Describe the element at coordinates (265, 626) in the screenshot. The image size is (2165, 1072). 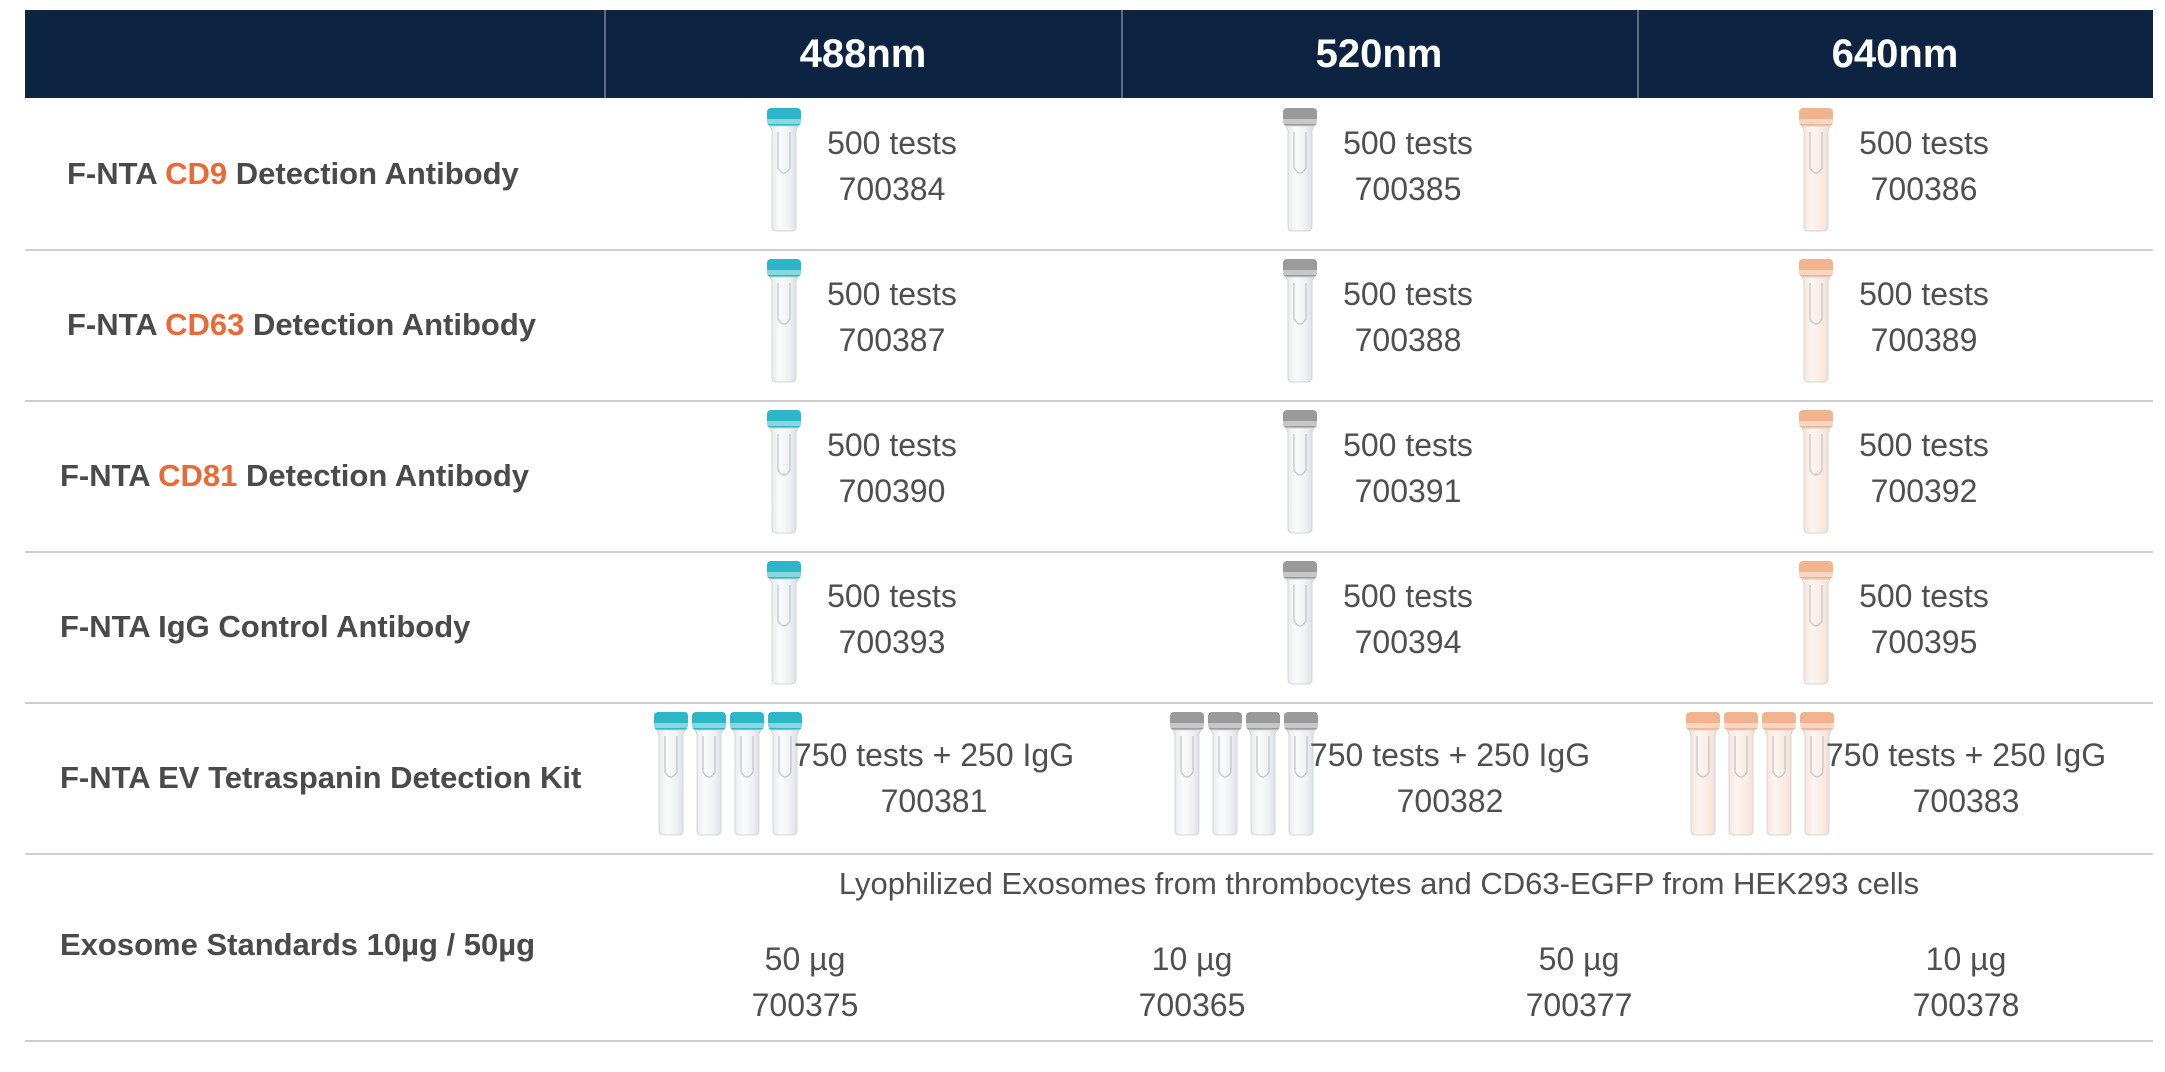
I see `label-text: F-NTA IgG Control Antibody` at that location.